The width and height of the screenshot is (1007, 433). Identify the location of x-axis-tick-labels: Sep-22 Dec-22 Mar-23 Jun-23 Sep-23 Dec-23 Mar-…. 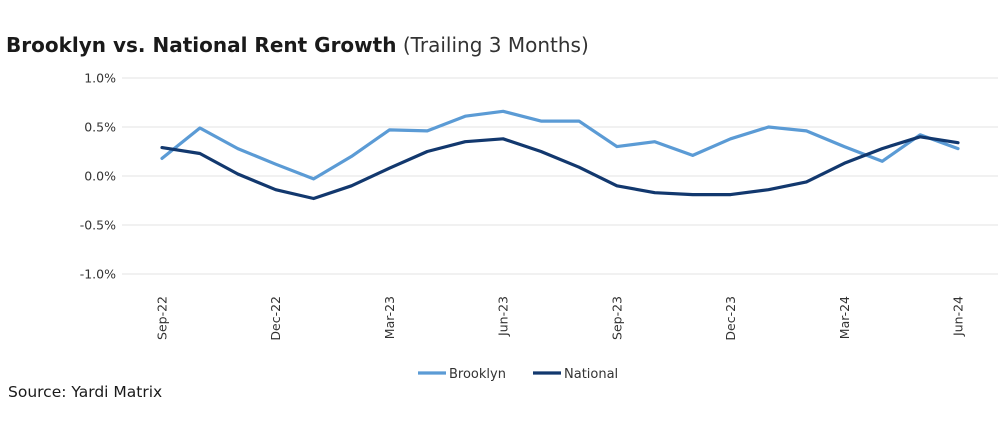
(560, 318).